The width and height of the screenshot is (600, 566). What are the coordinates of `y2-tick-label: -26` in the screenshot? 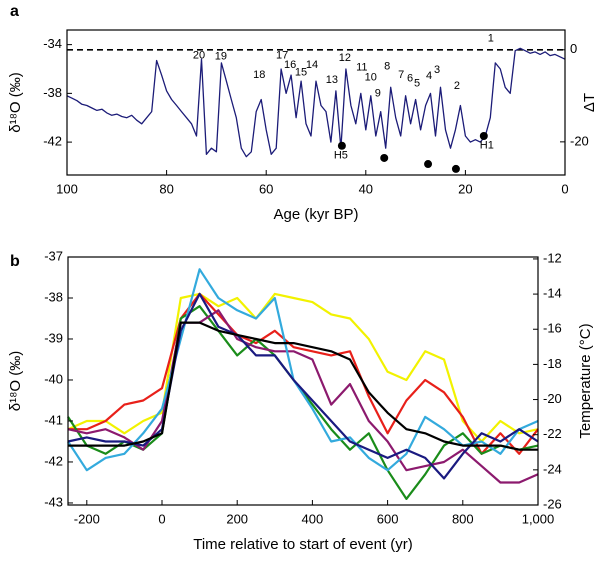 It's located at (552, 503).